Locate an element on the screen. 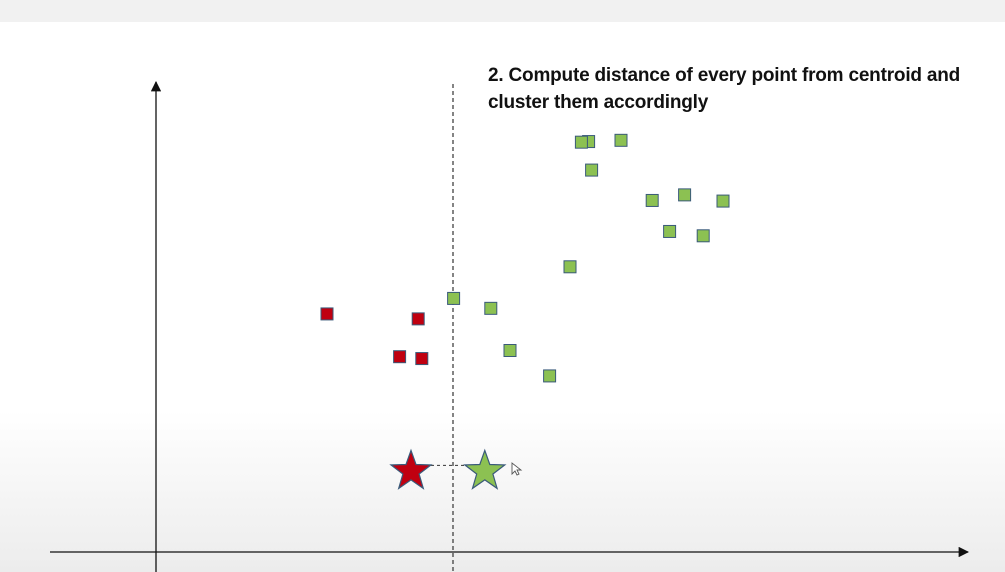 The width and height of the screenshot is (1005, 572). top-strip is located at coordinates (502, 11).